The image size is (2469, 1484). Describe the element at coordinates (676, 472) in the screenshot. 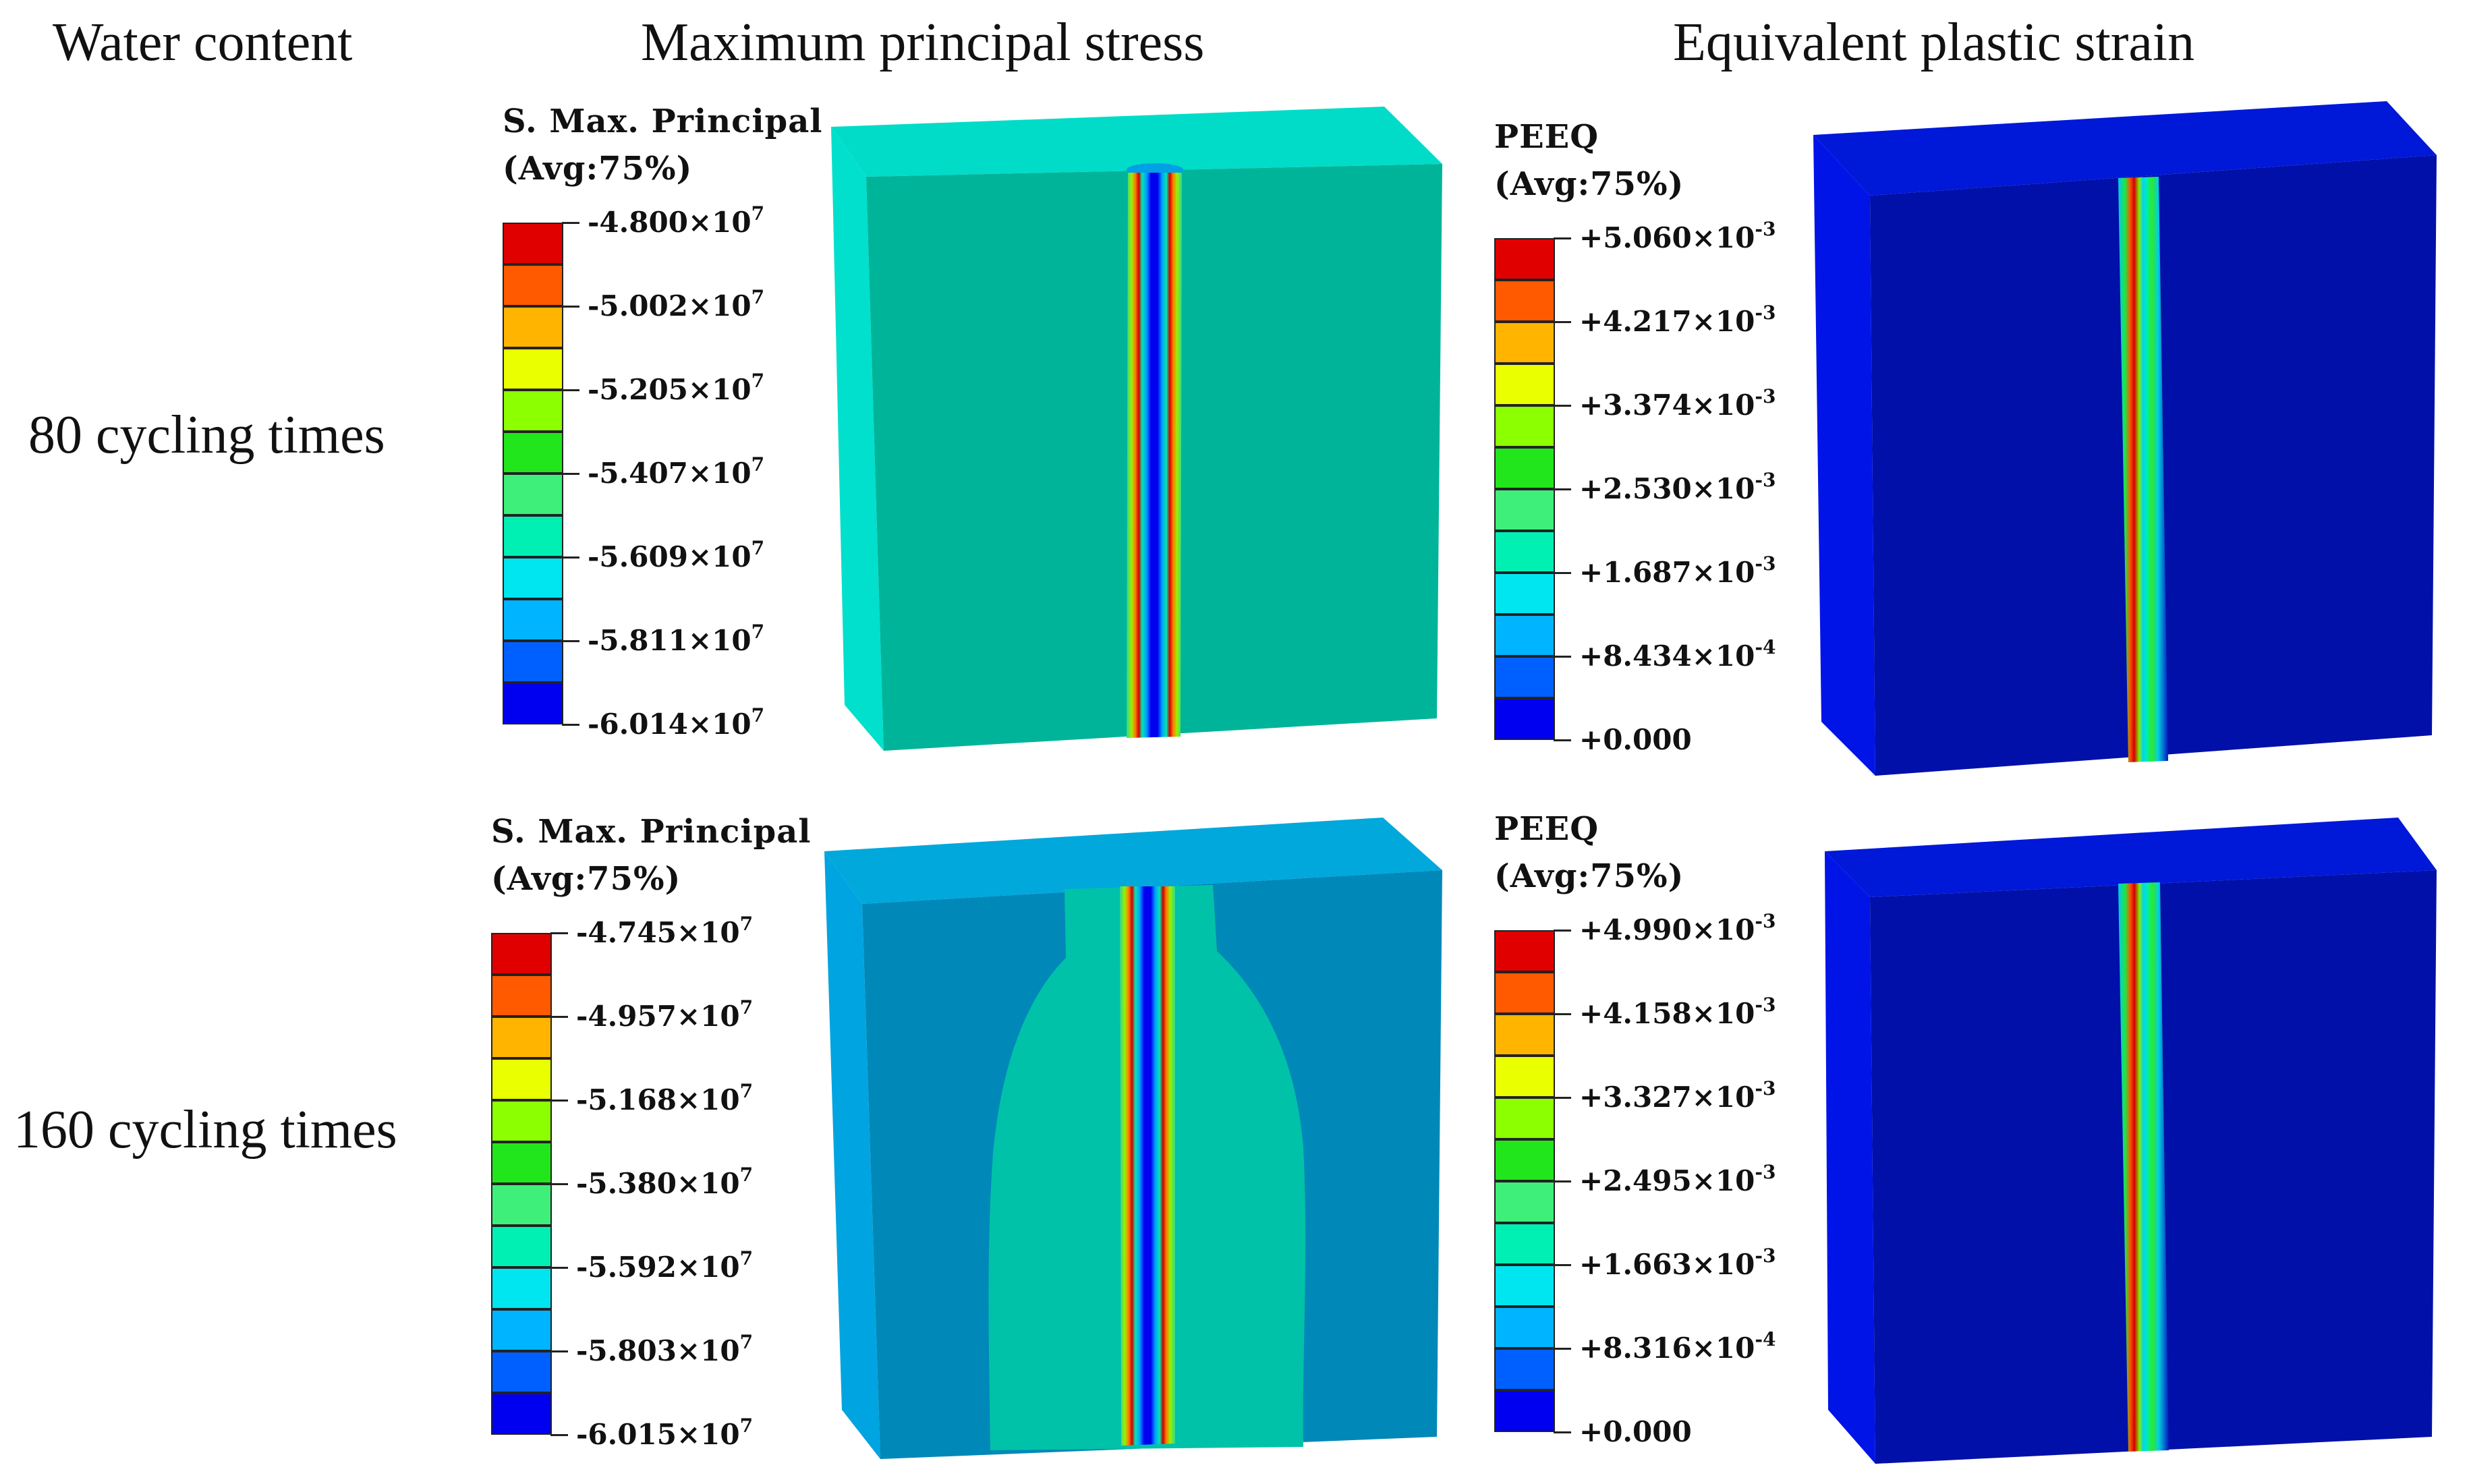

I see `legend-tick-label: -5.407×107` at that location.